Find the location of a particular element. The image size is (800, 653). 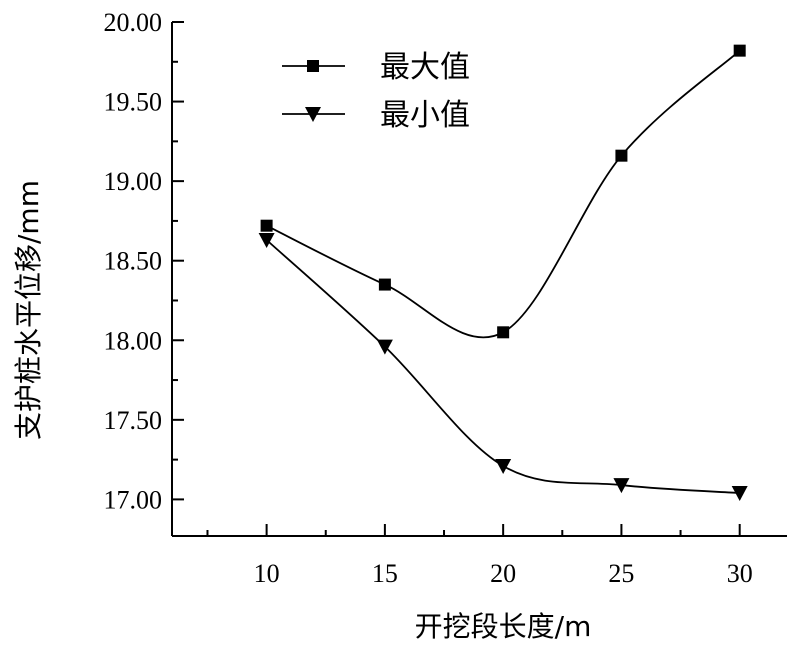

y-tick-label: 18.00 is located at coordinates (133, 340).